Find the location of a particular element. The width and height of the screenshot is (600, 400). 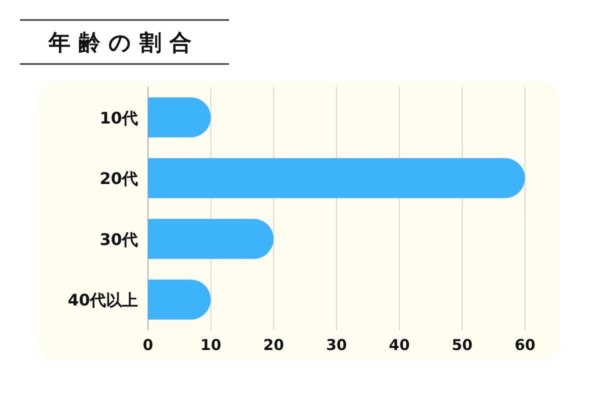

x-tick-label: 0 is located at coordinates (148, 345).